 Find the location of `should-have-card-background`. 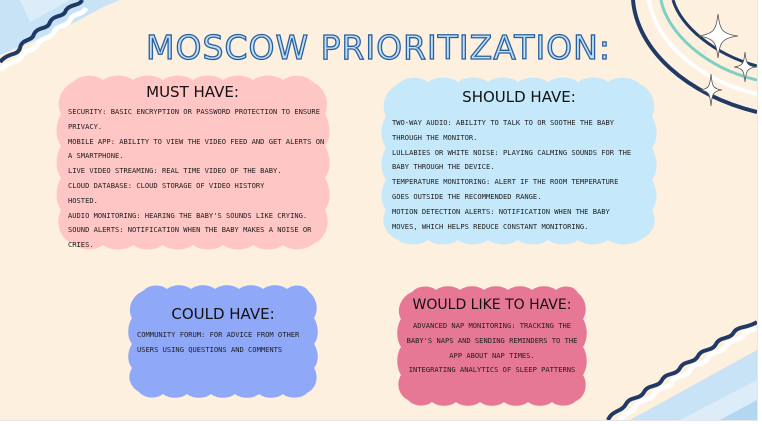

should-have-card-background is located at coordinates (519, 161).